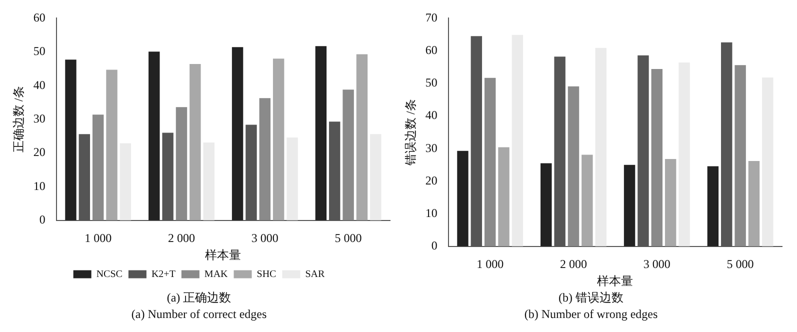 This screenshot has width=797, height=332. I want to click on y-axis-title: 正确边数 /条, so click(18, 119).